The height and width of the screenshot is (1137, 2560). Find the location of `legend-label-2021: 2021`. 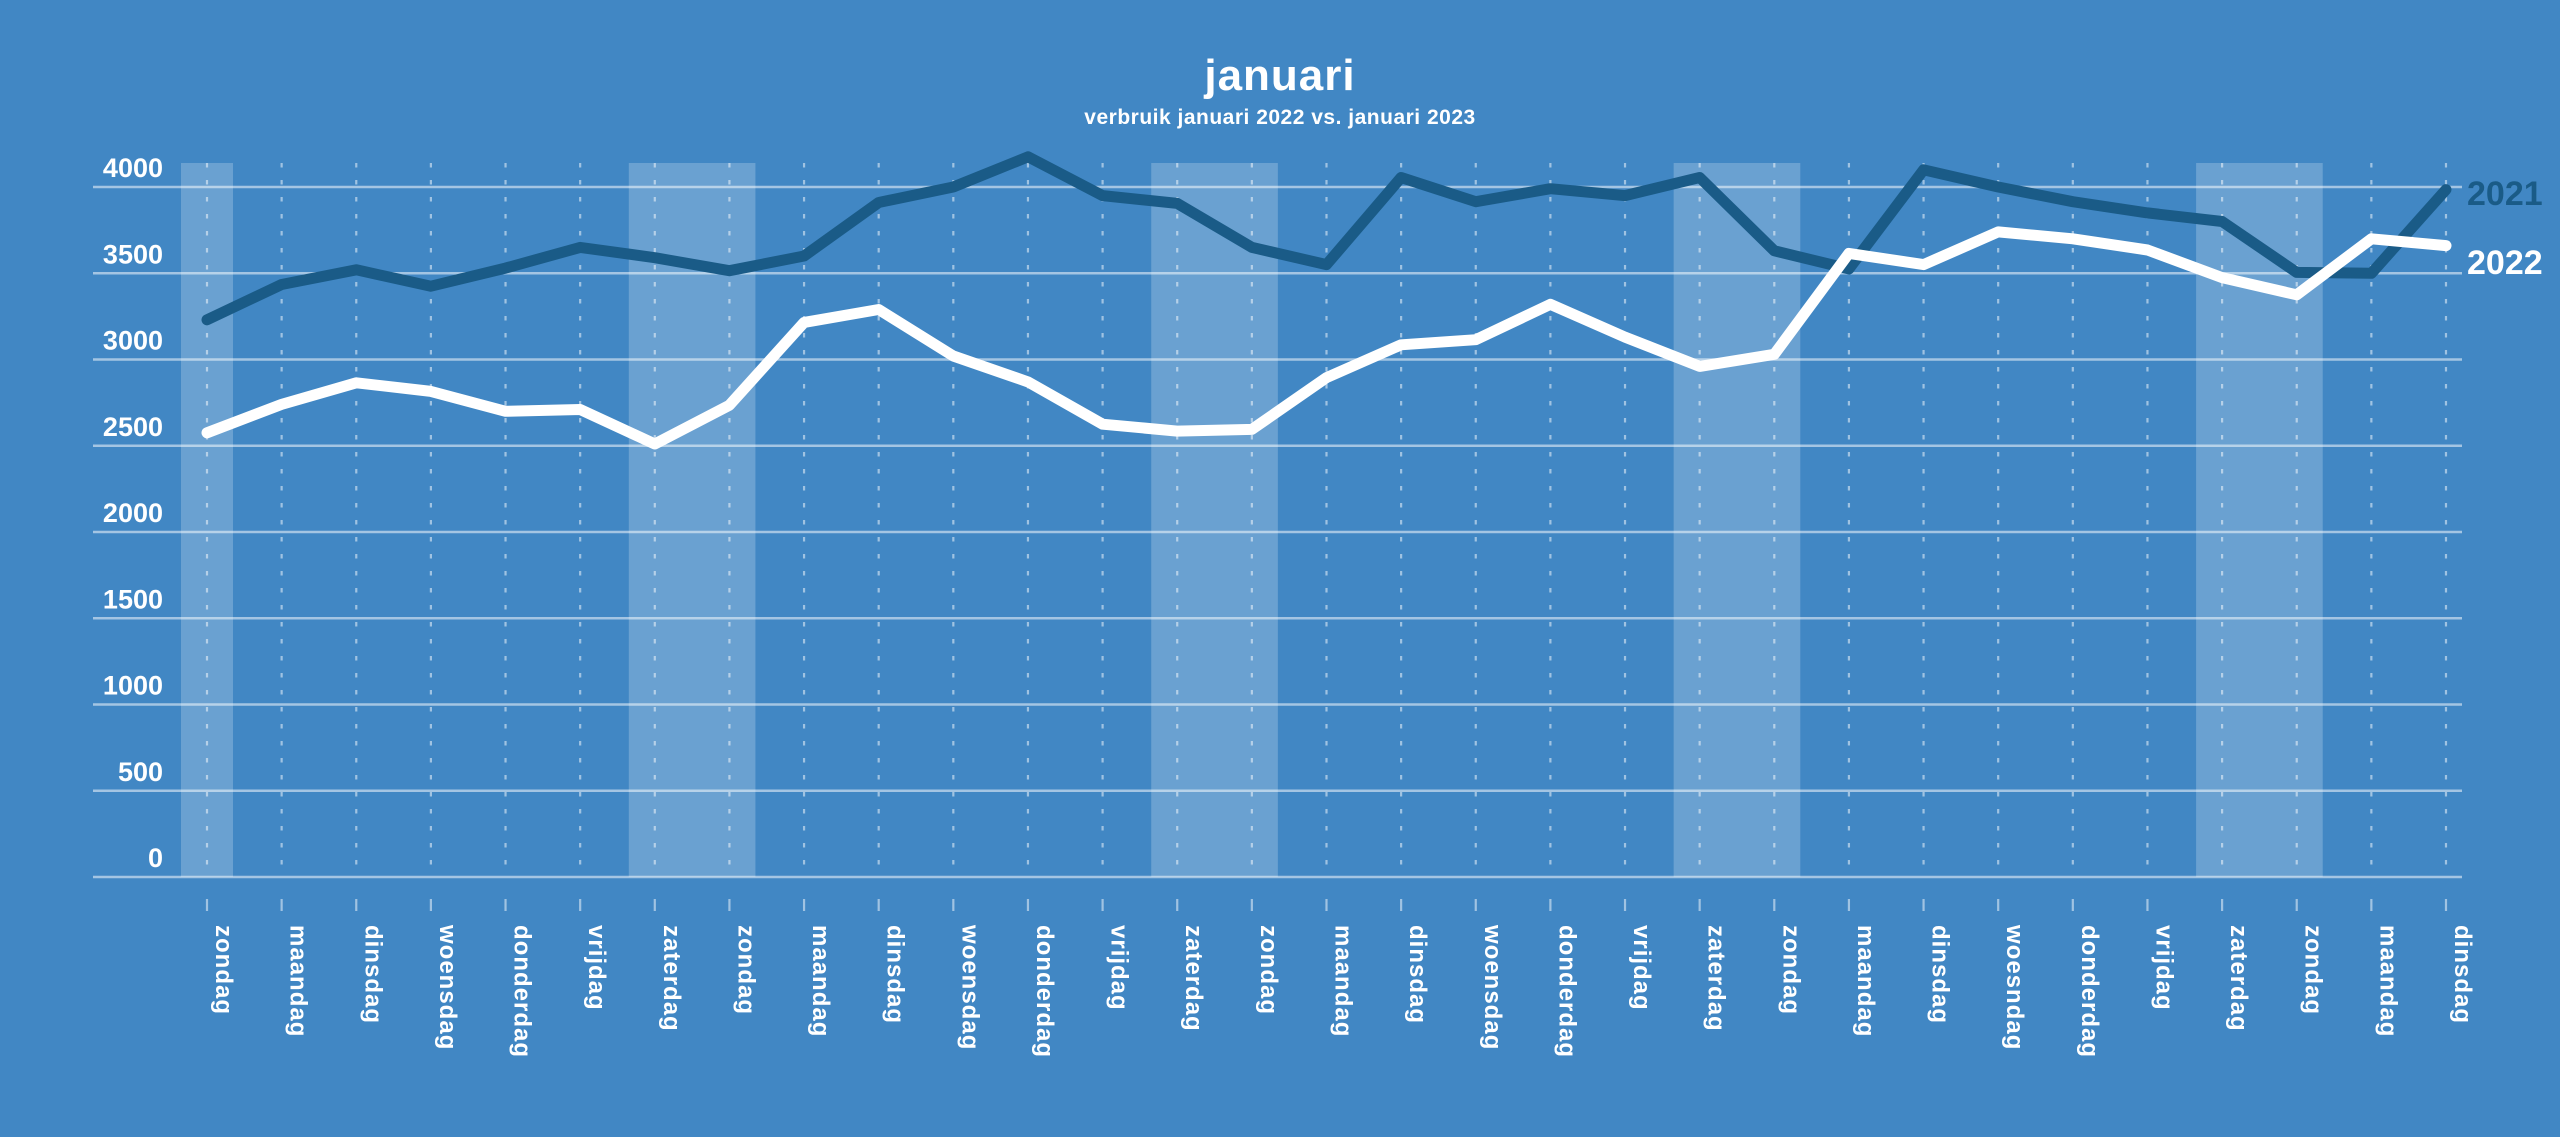

legend-label-2021: 2021 is located at coordinates (2505, 194).